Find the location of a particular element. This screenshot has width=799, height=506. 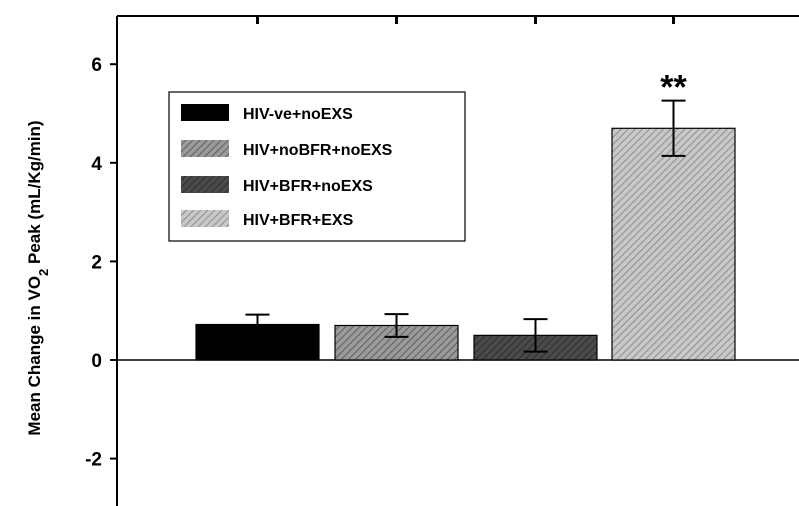

y-axis-label-subscript: 2 is located at coordinates (43, 272).